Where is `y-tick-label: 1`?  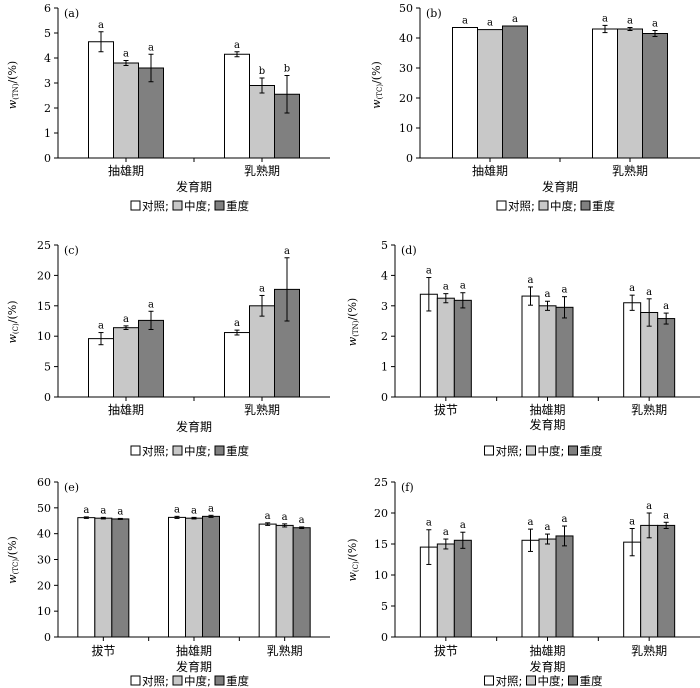
y-tick-label: 1 is located at coordinates (384, 367).